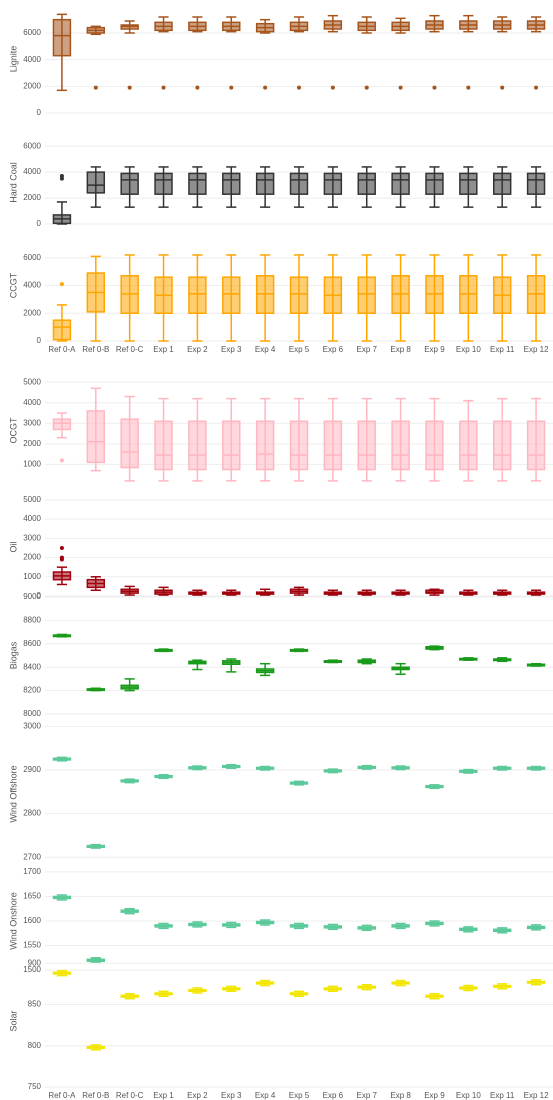 This screenshot has height=1100, width=553. What do you see at coordinates (32, 643) in the screenshot?
I see `y-tick-label: 8600` at bounding box center [32, 643].